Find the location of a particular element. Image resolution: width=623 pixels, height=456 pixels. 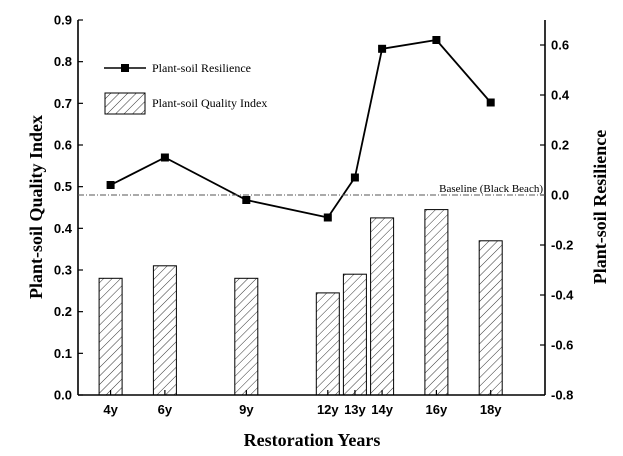

right-y-axis-title: Plant-soil Resilience is located at coordinates (600, 207).